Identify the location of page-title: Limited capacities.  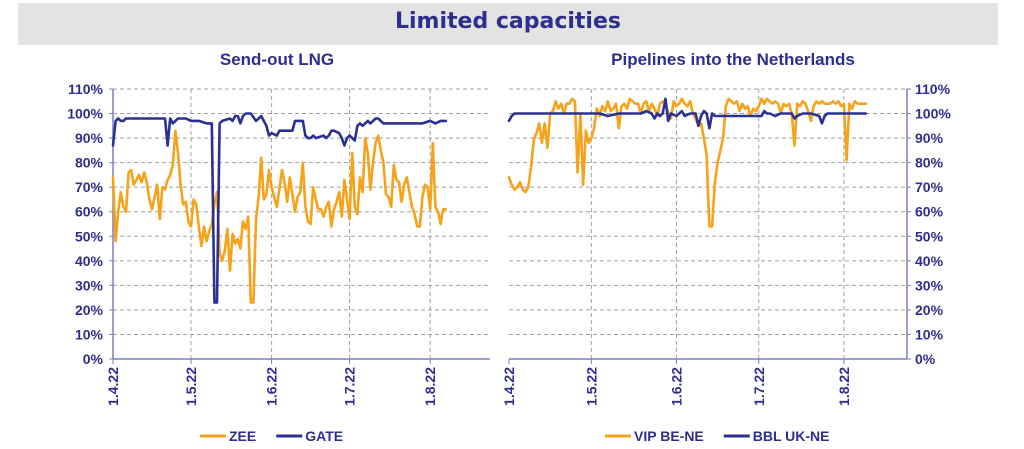
(507, 21).